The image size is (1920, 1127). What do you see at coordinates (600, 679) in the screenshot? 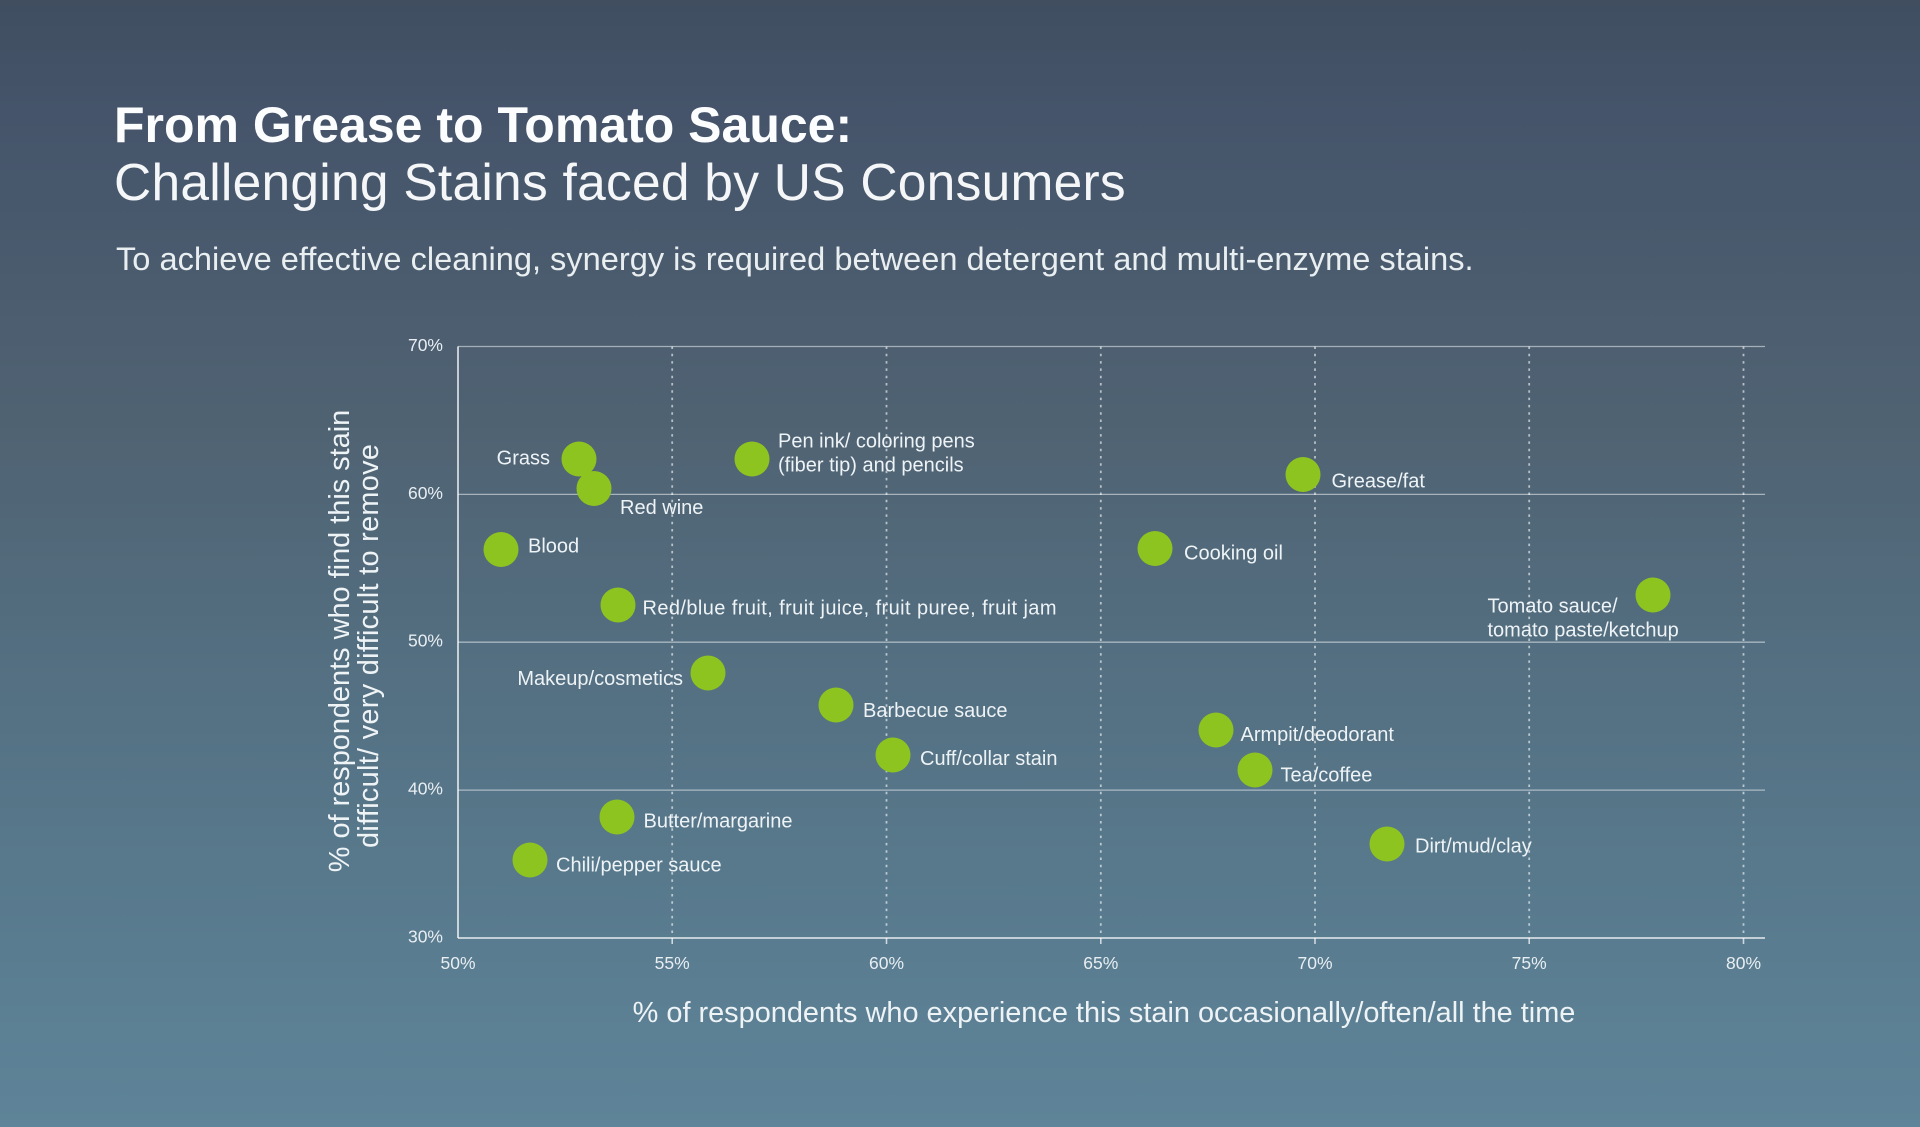
I see `svg-text: Makeup/cosmetics` at bounding box center [600, 679].